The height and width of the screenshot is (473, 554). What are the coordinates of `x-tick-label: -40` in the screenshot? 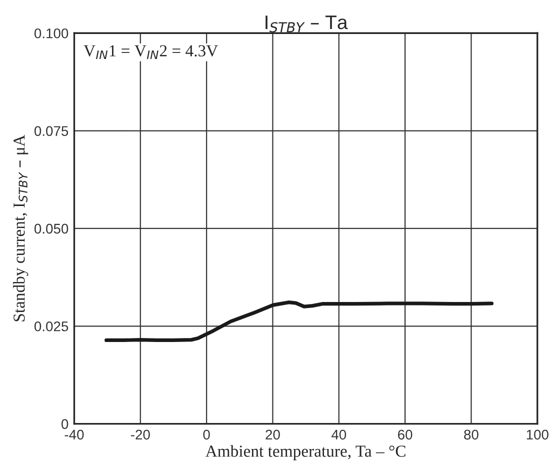 It's located at (74, 435).